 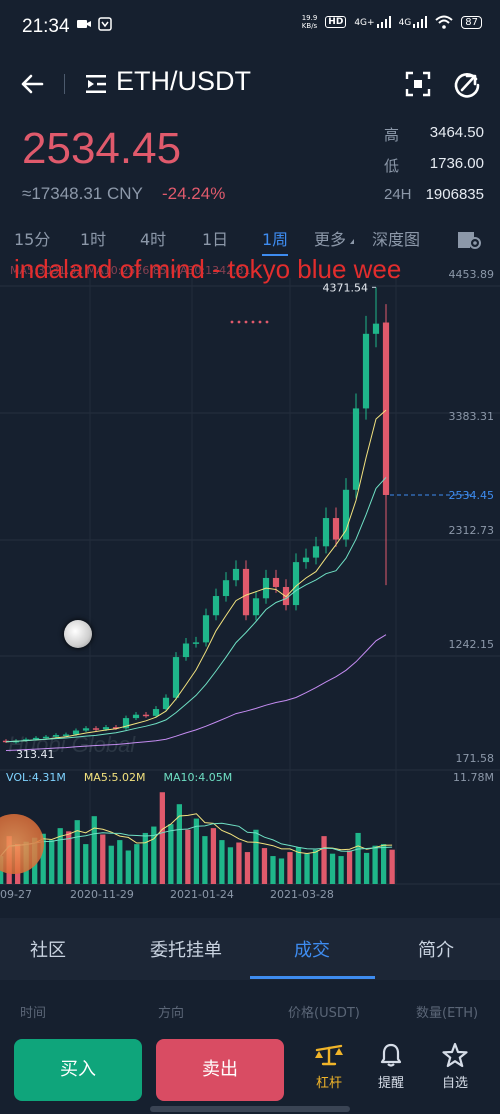 What do you see at coordinates (469, 239) in the screenshot?
I see `chart-settings-icon` at bounding box center [469, 239].